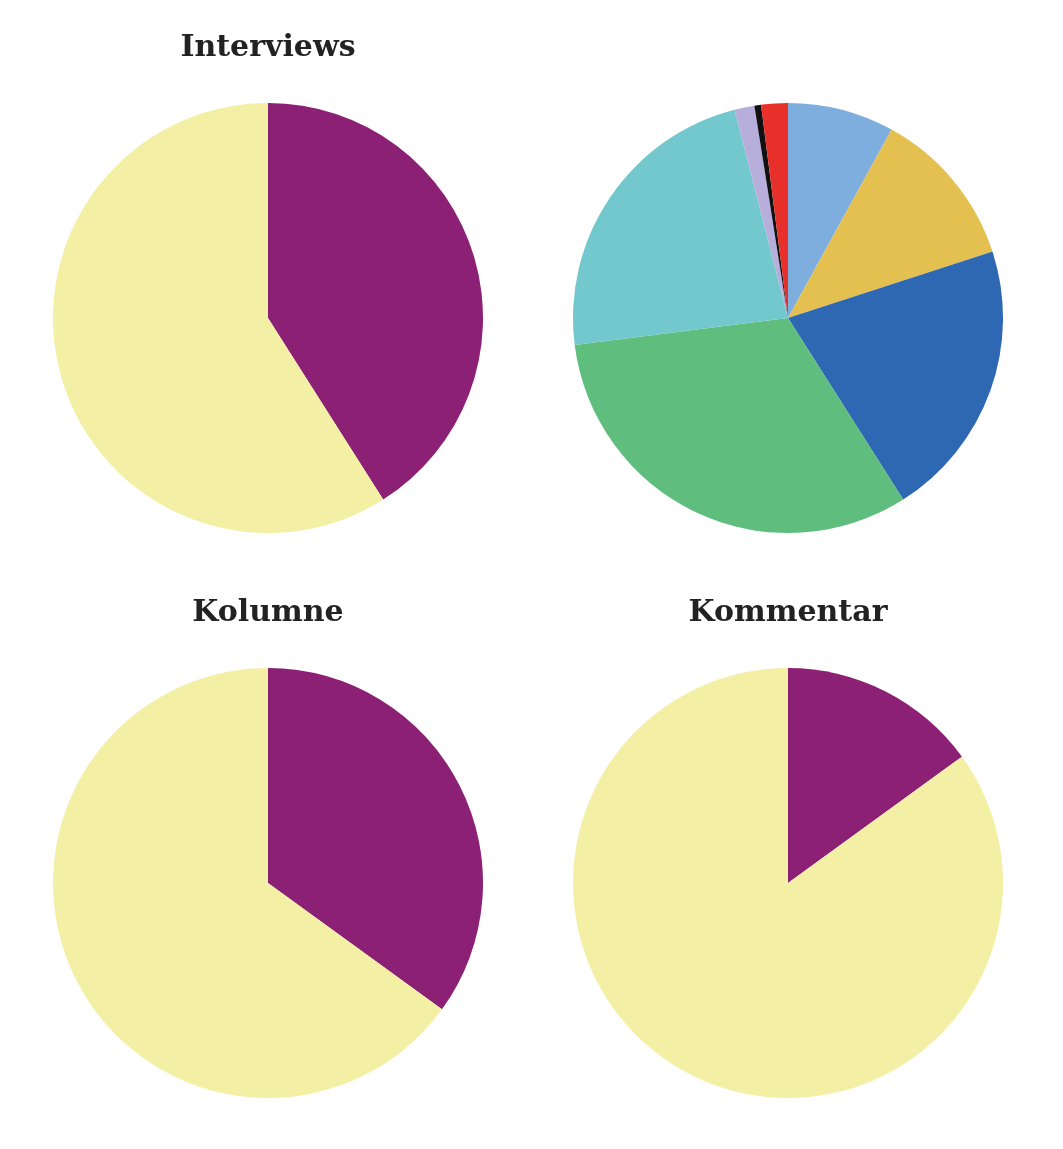 The width and height of the screenshot is (1063, 1149). Describe the element at coordinates (268, 610) in the screenshot. I see `chart-title: Kolumne` at that location.